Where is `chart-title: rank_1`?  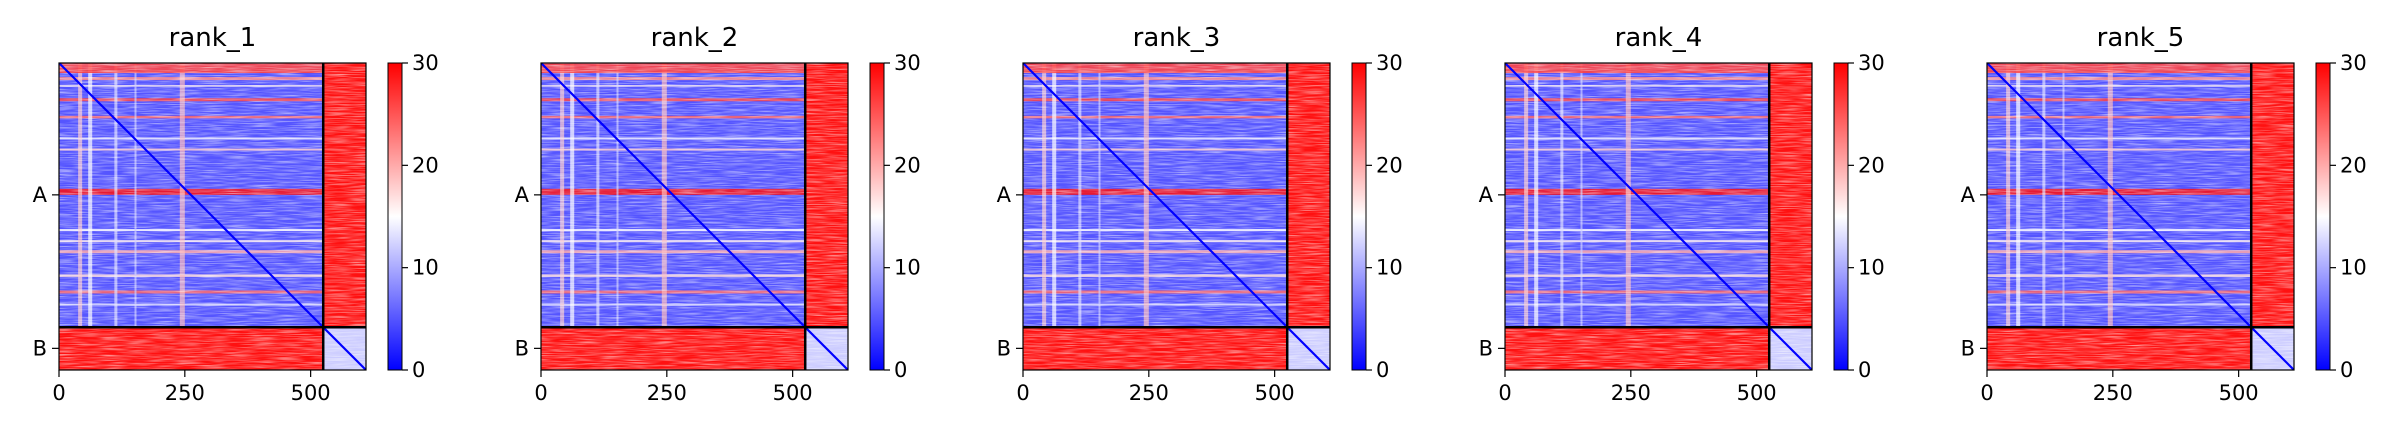 chart-title: rank_1 is located at coordinates (213, 38).